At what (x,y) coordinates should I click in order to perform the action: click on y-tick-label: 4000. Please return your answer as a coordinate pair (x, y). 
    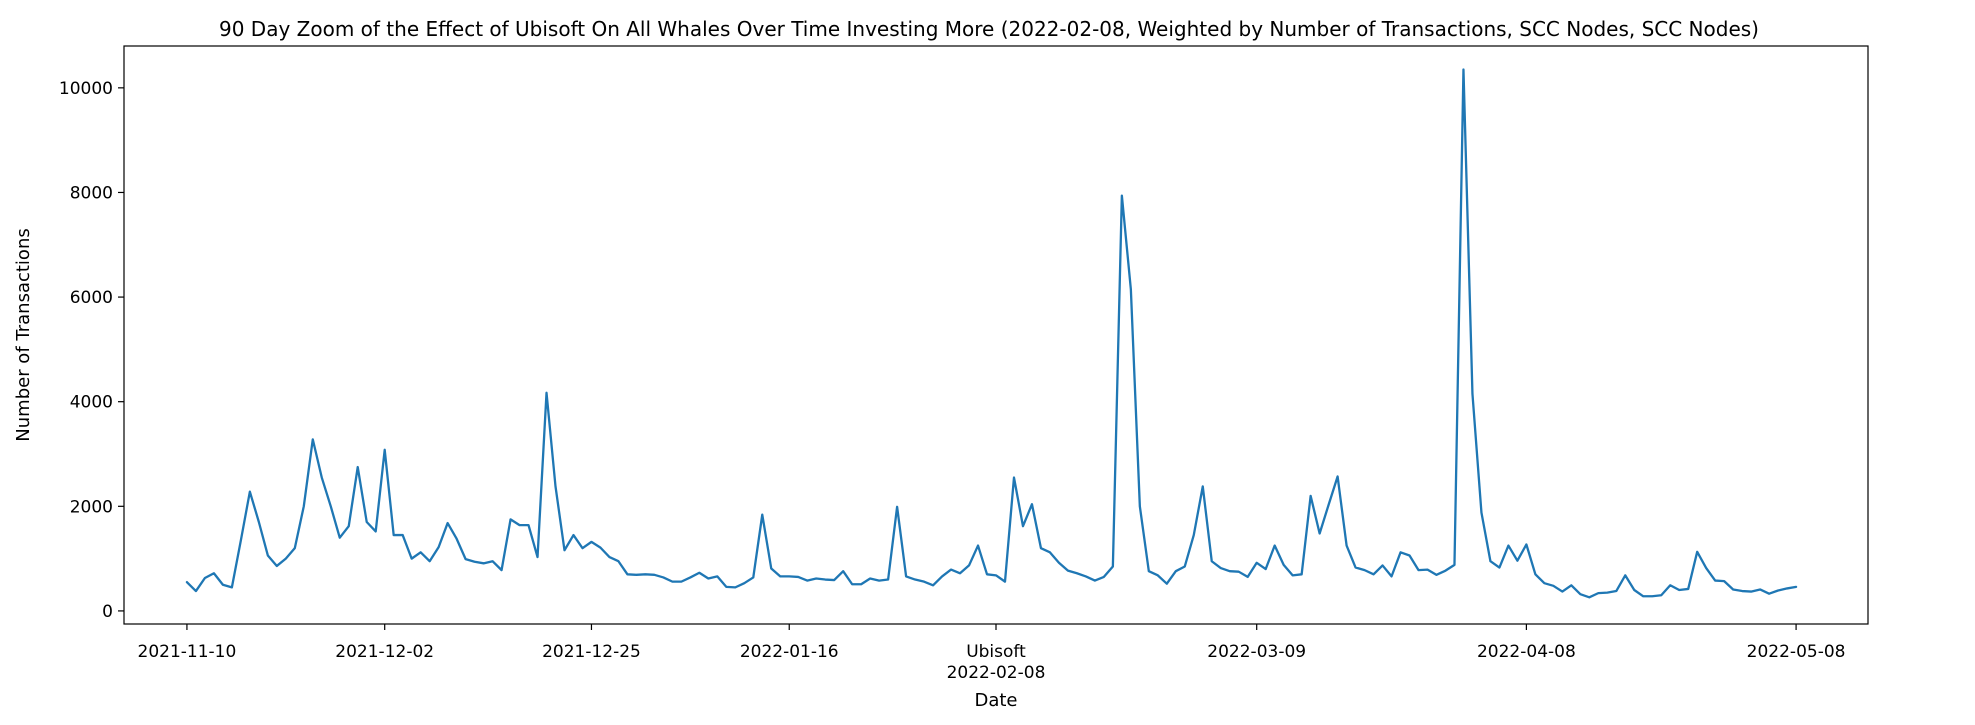
    Looking at the image, I should click on (91, 403).